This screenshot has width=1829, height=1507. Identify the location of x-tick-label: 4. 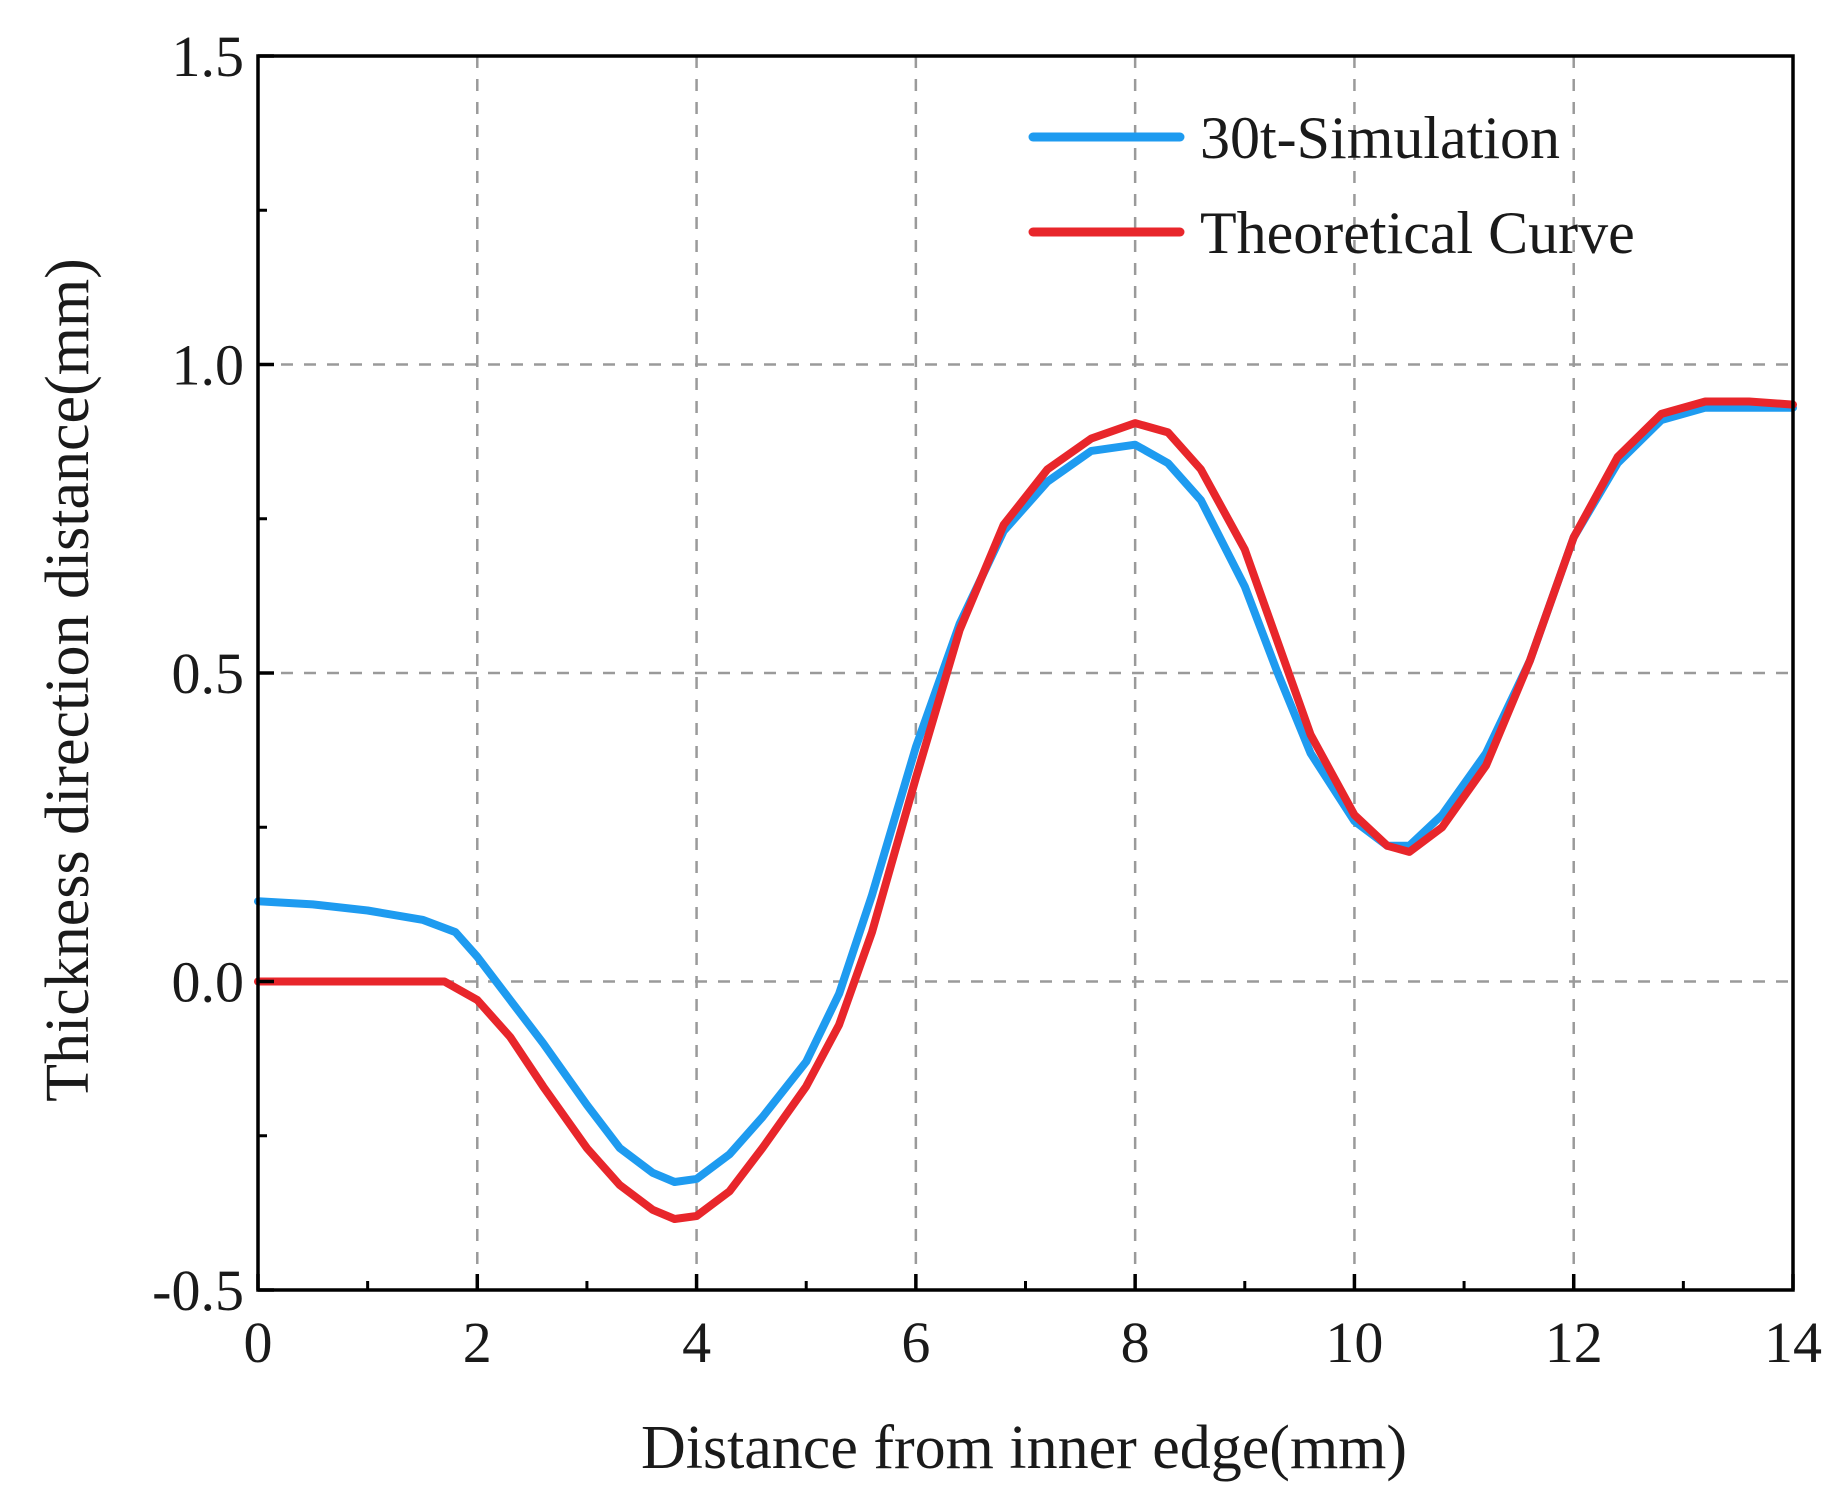
(696, 1342).